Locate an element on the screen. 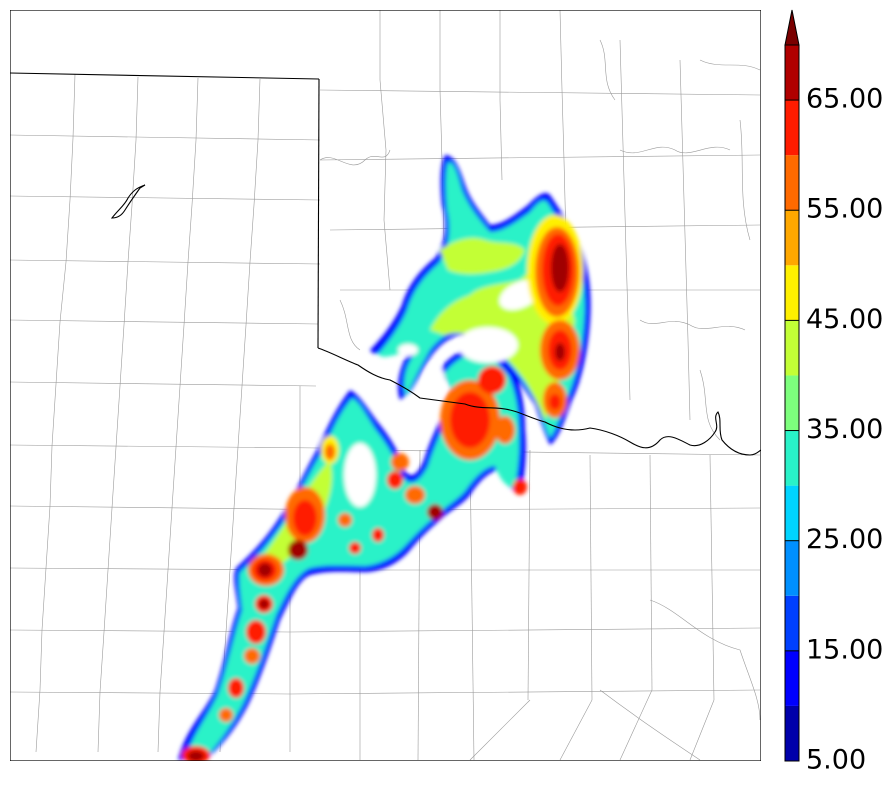 The height and width of the screenshot is (785, 894). lake-outline is located at coordinates (128, 201).